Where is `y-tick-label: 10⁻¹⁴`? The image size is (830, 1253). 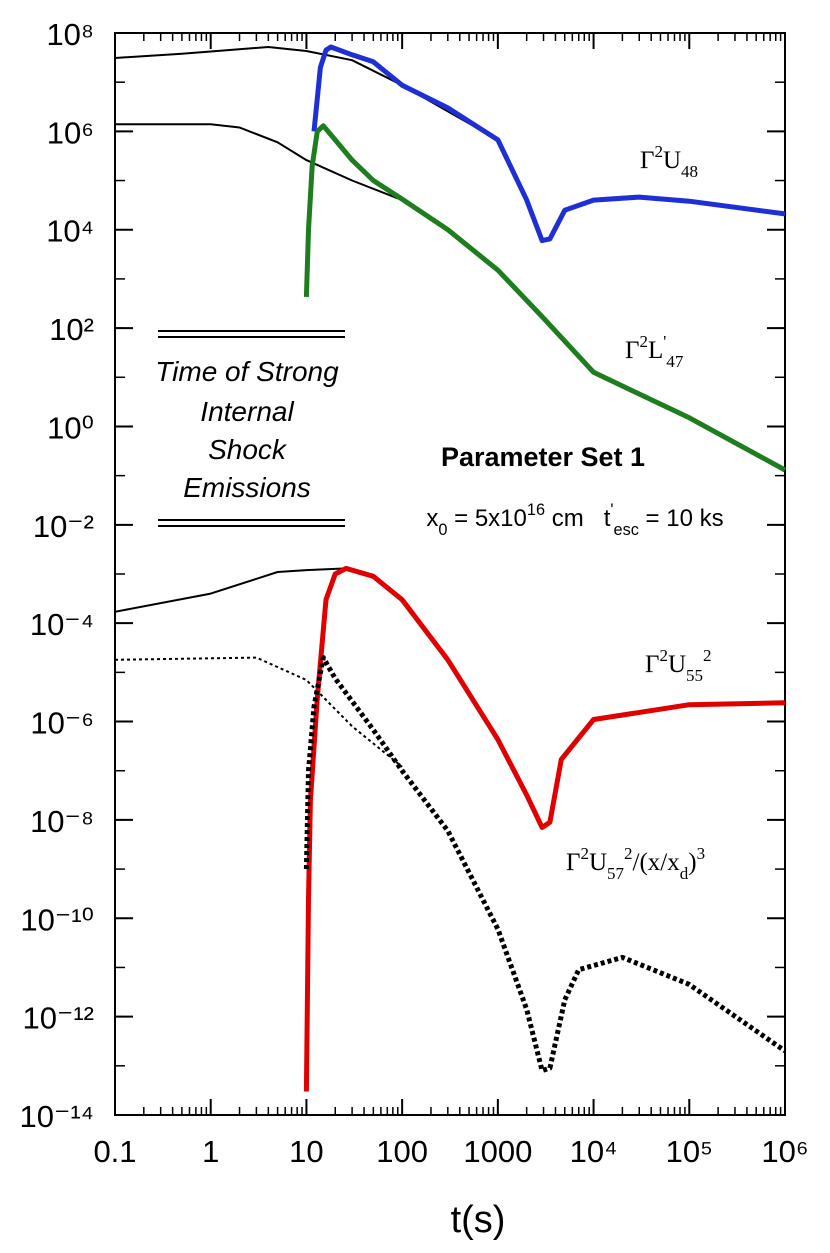
y-tick-label: 10⁻¹⁴ is located at coordinates (57, 1116).